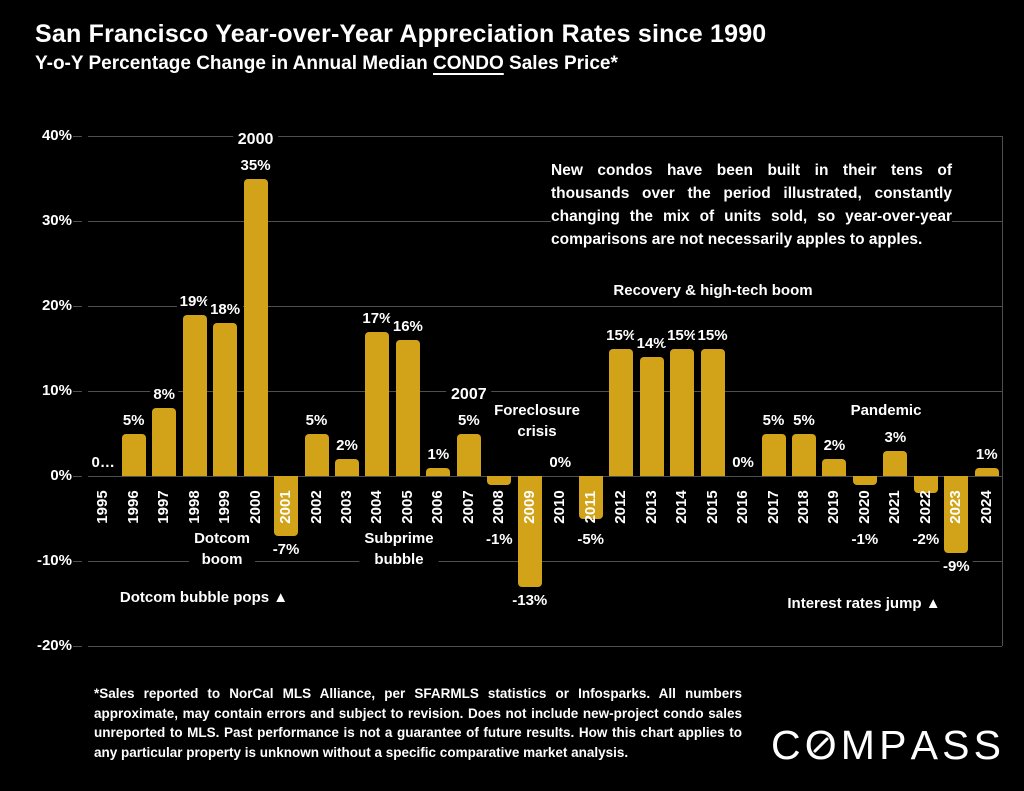  What do you see at coordinates (803, 454) in the screenshot?
I see `bar-2018` at bounding box center [803, 454].